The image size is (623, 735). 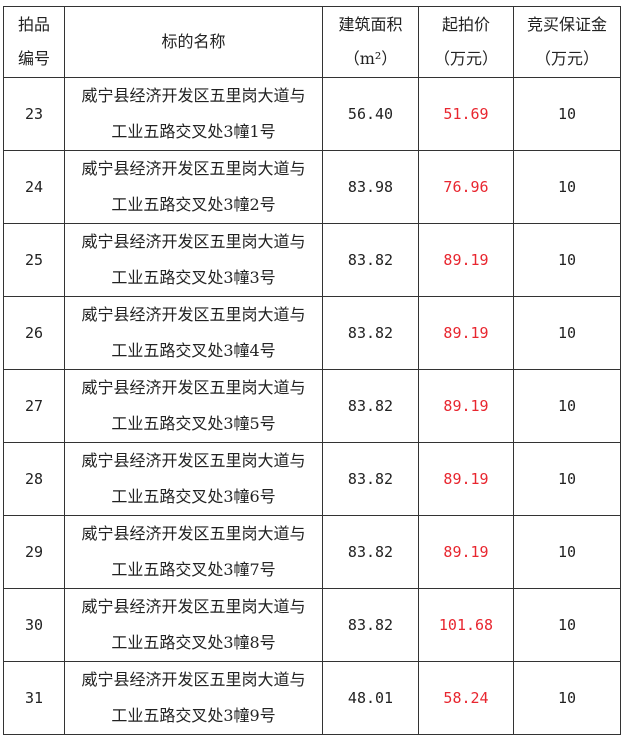 What do you see at coordinates (193, 698) in the screenshot?
I see `lot-name: 威宁县经济开发区五里岗大道与 工业五路交叉处3幢9号` at bounding box center [193, 698].